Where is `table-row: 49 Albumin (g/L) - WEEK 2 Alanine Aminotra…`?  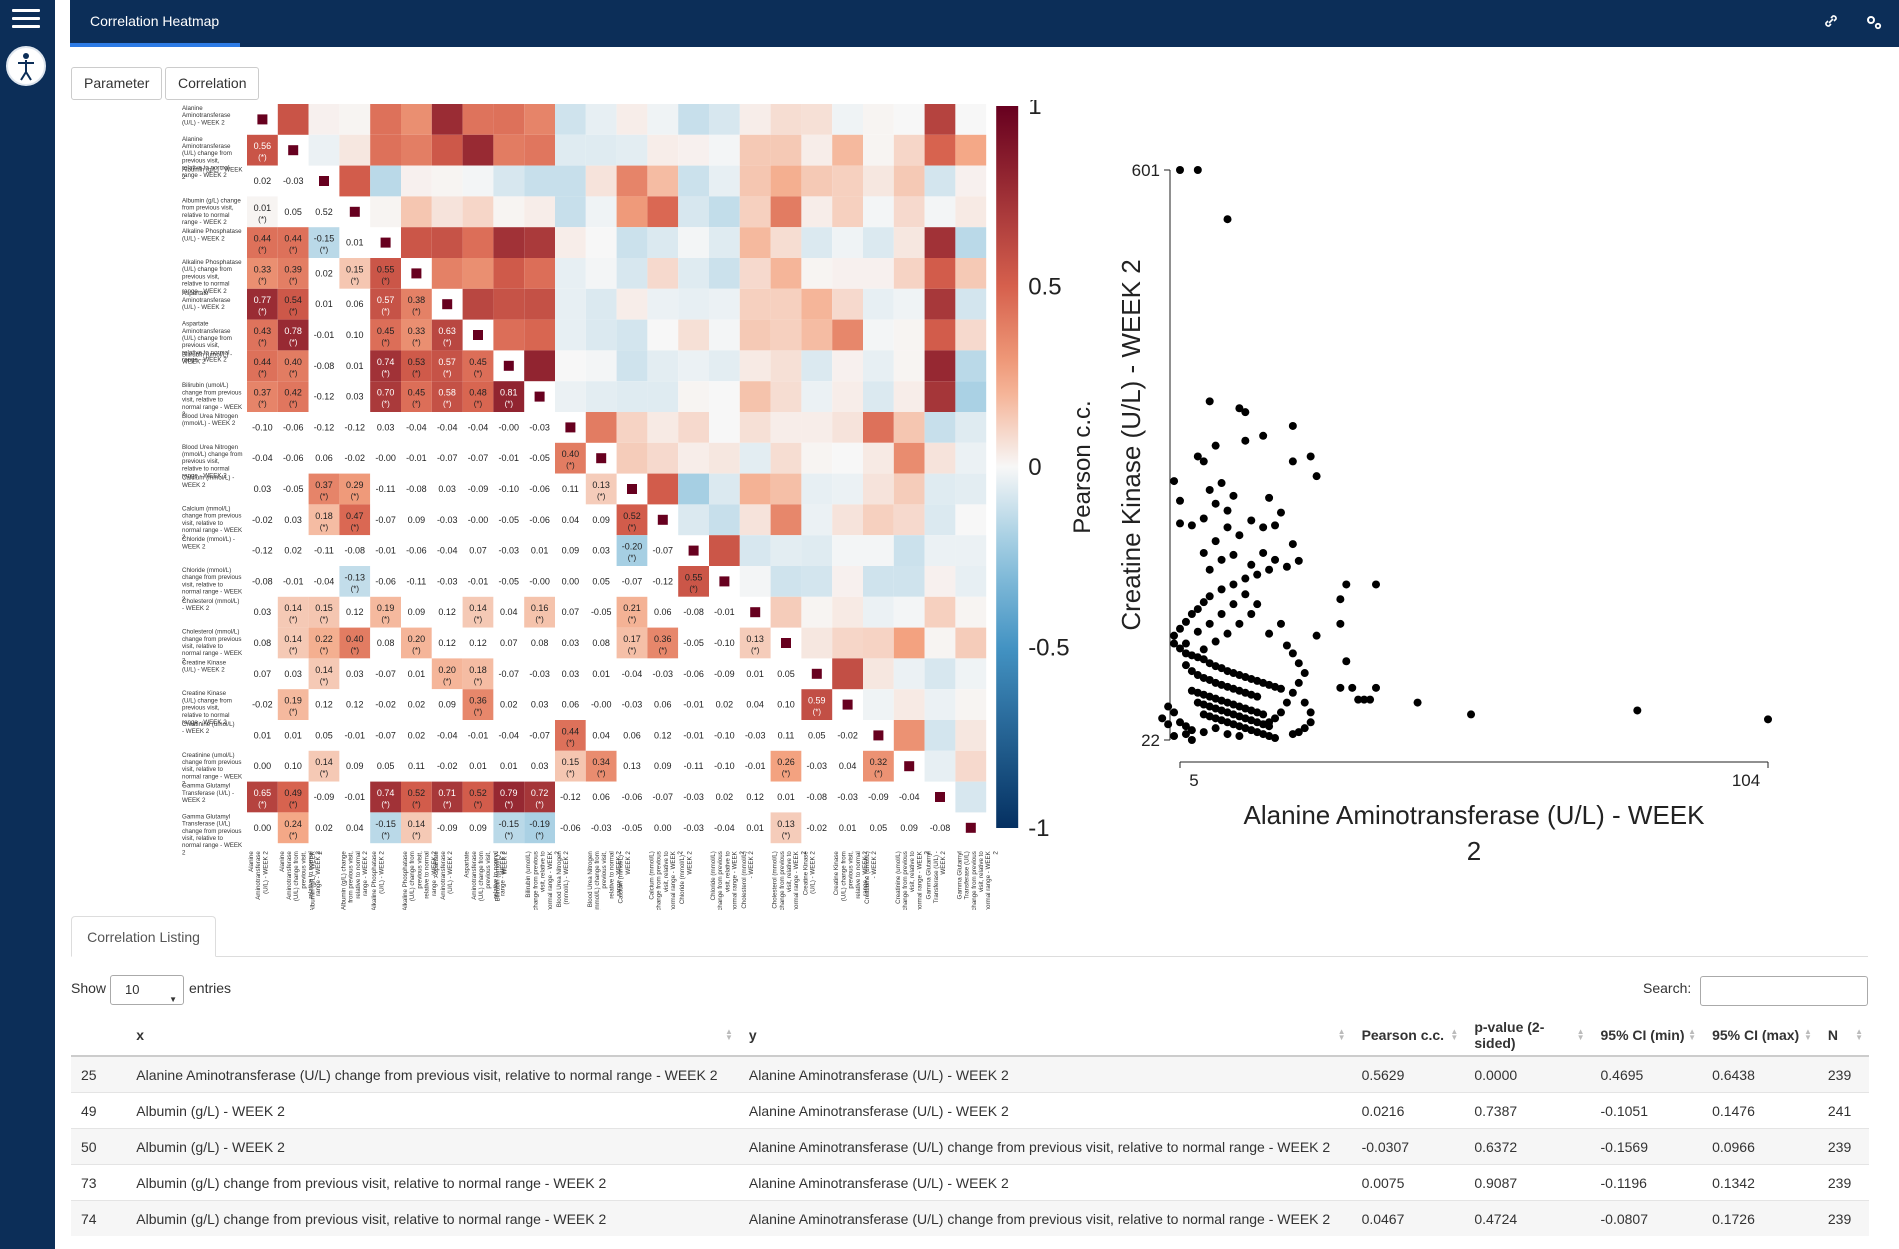
table-row: 49 Albumin (g/L) - WEEK 2 Alanine Aminotra… is located at coordinates (970, 1110).